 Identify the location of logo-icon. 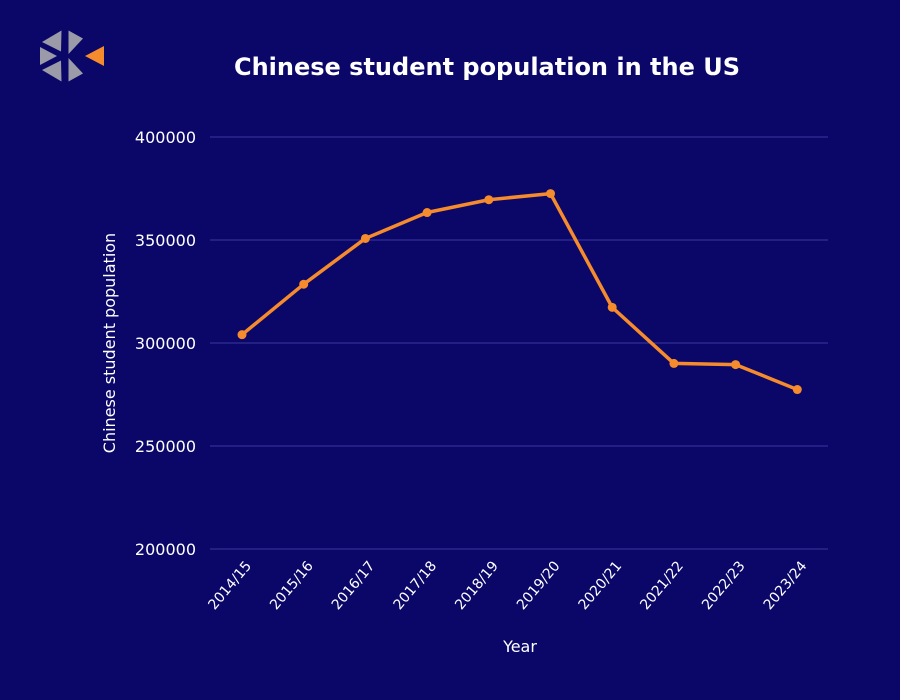
(72, 56).